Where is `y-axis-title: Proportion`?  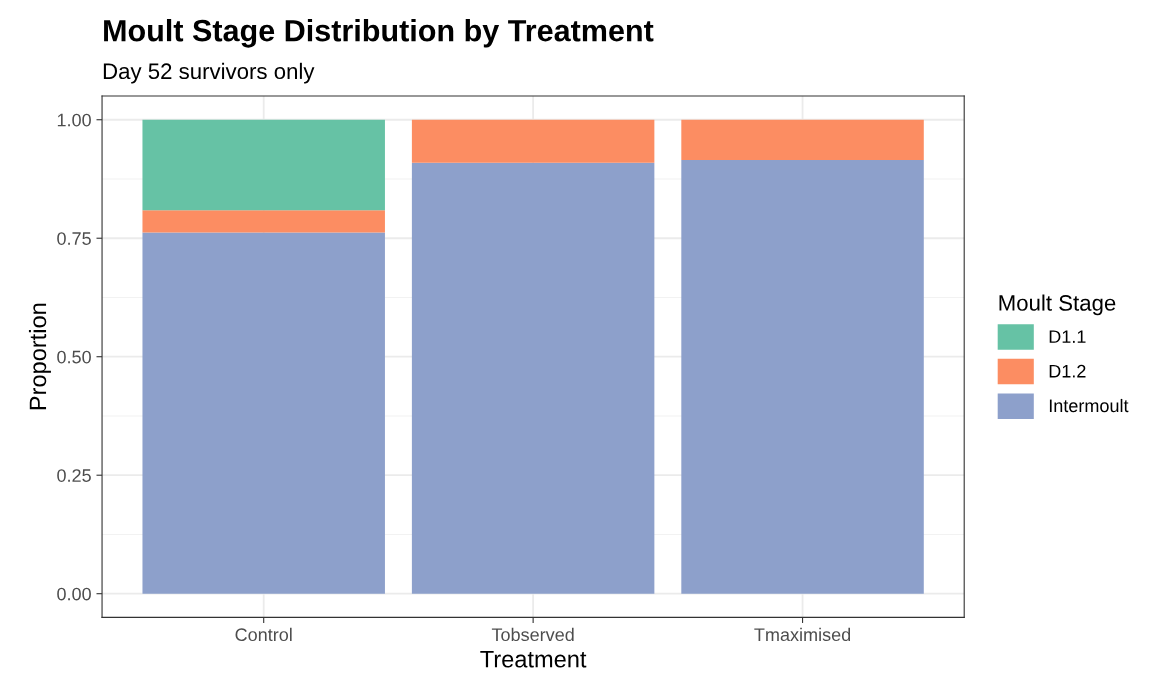
y-axis-title: Proportion is located at coordinates (39, 356).